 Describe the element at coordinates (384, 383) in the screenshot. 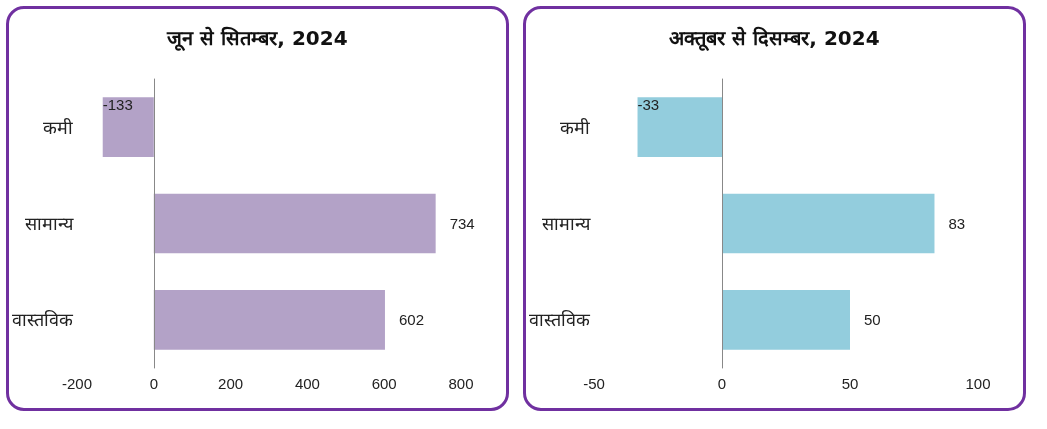

I see `x-tick-label: 600` at that location.